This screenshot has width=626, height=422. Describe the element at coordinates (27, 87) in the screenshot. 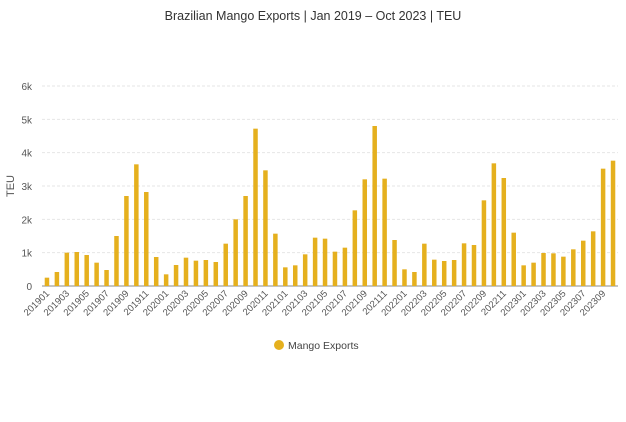

I see `y-tick-label: 6k` at that location.